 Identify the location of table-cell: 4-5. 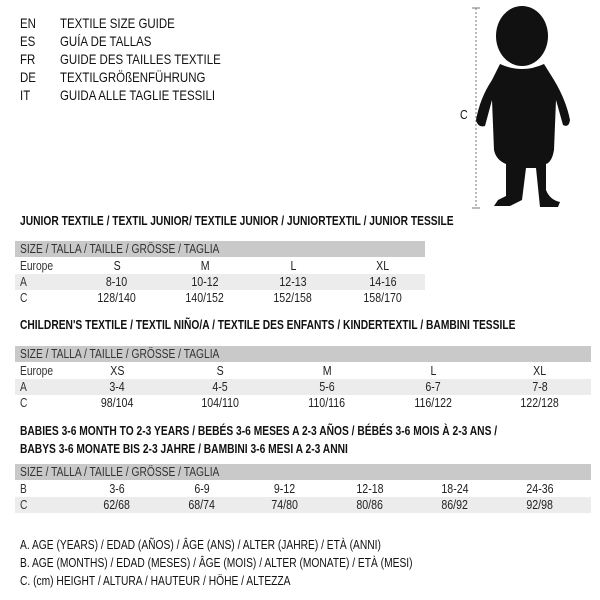
(220, 387).